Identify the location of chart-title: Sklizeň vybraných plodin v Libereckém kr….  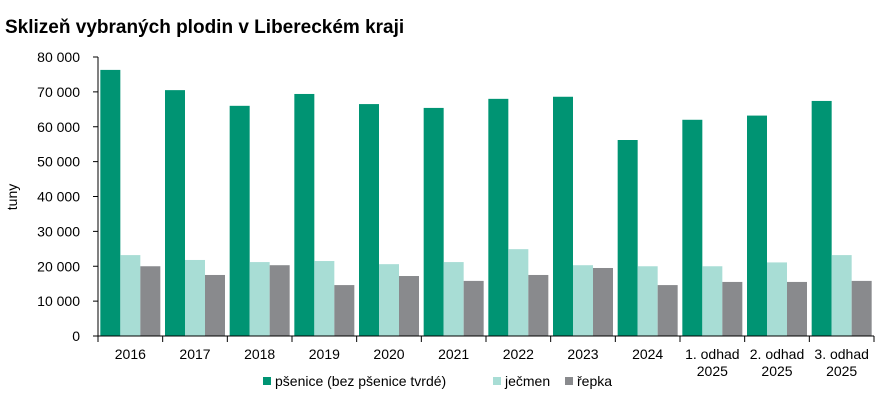
(204, 27).